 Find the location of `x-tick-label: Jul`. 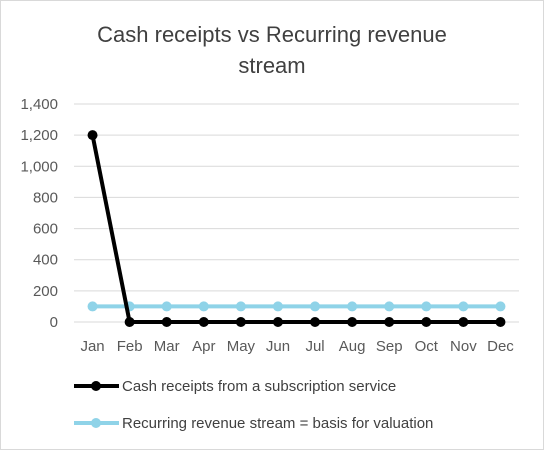

x-tick-label: Jul is located at coordinates (314, 346).